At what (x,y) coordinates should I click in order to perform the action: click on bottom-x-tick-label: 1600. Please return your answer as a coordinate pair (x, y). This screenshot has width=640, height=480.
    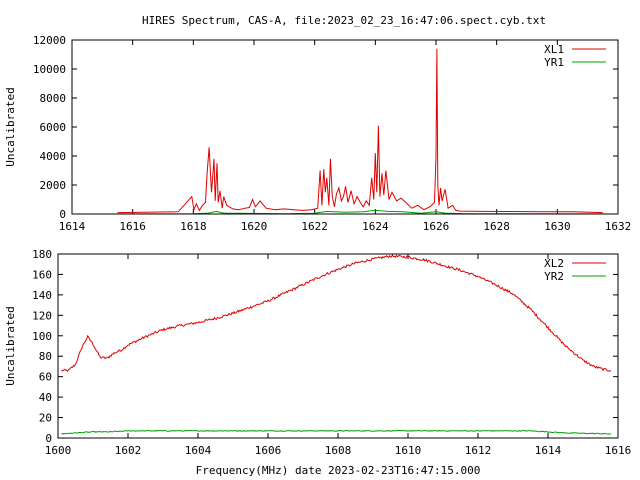
    Looking at the image, I should click on (58, 450).